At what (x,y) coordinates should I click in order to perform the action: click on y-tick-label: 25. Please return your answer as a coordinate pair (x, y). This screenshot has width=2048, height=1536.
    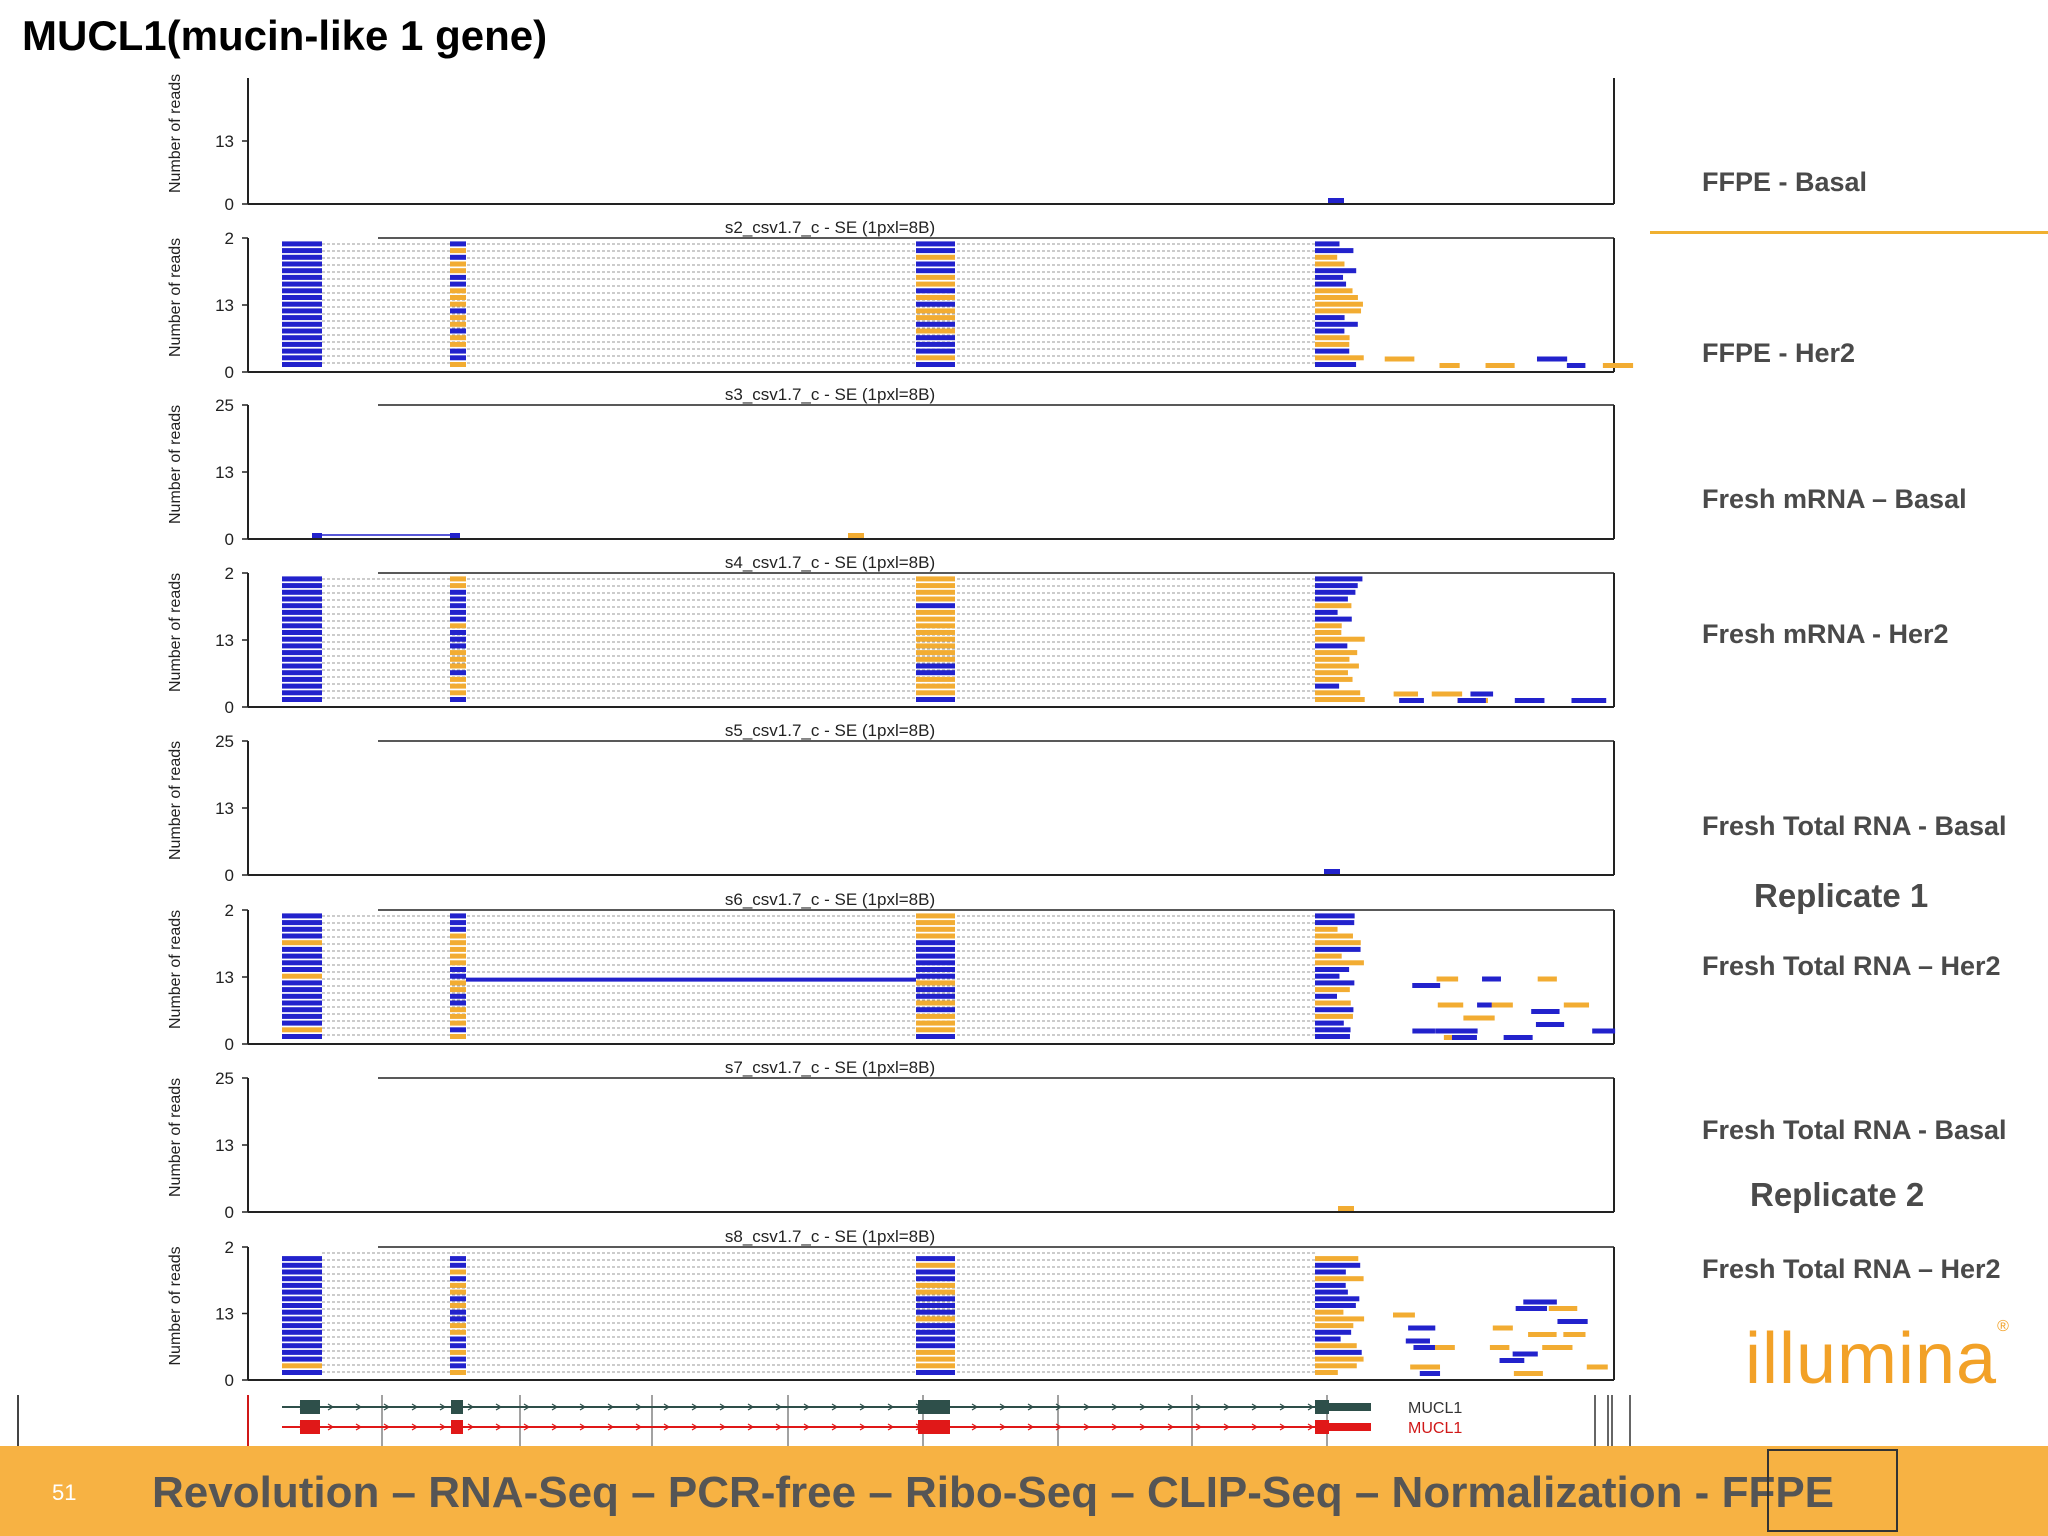
    Looking at the image, I should click on (224, 405).